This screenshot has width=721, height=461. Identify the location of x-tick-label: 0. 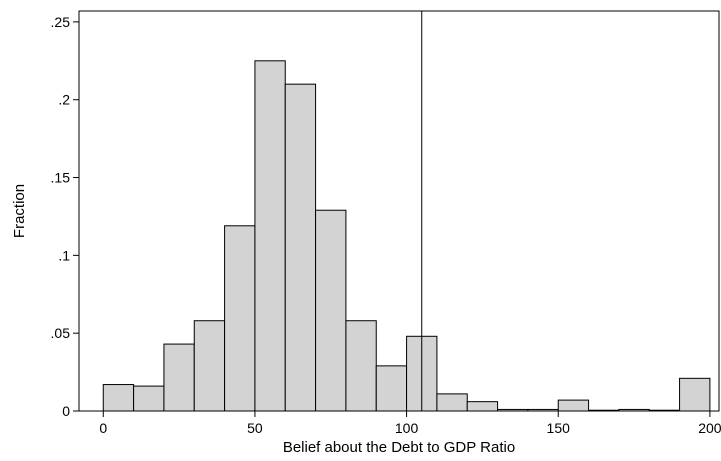
(103, 428).